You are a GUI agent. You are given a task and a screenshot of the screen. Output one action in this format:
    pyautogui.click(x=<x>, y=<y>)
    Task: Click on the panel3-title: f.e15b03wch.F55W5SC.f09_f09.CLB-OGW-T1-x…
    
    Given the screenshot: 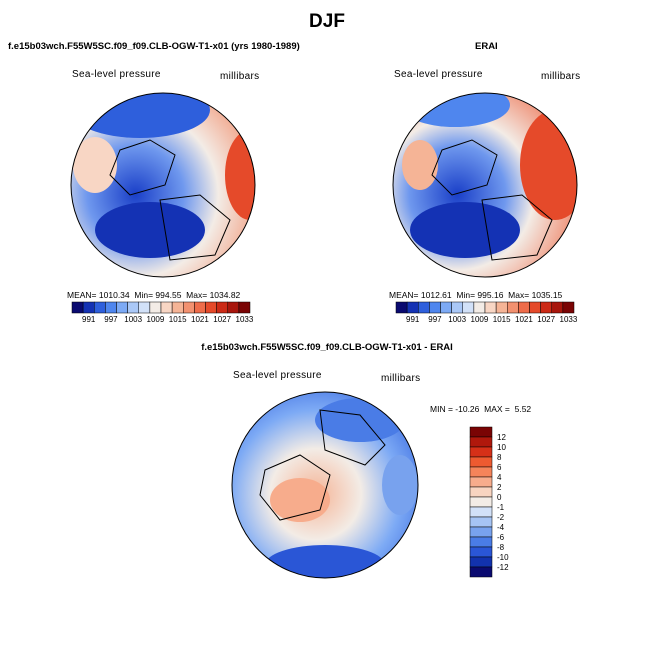 What is the action you would take?
    pyautogui.click(x=327, y=347)
    